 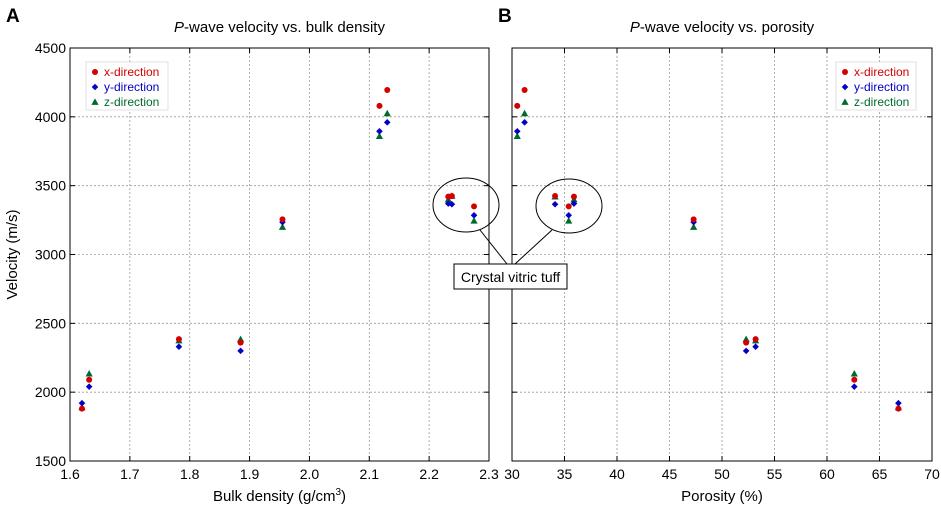 What do you see at coordinates (512, 474) in the screenshot?
I see `x-tick-label: 30` at bounding box center [512, 474].